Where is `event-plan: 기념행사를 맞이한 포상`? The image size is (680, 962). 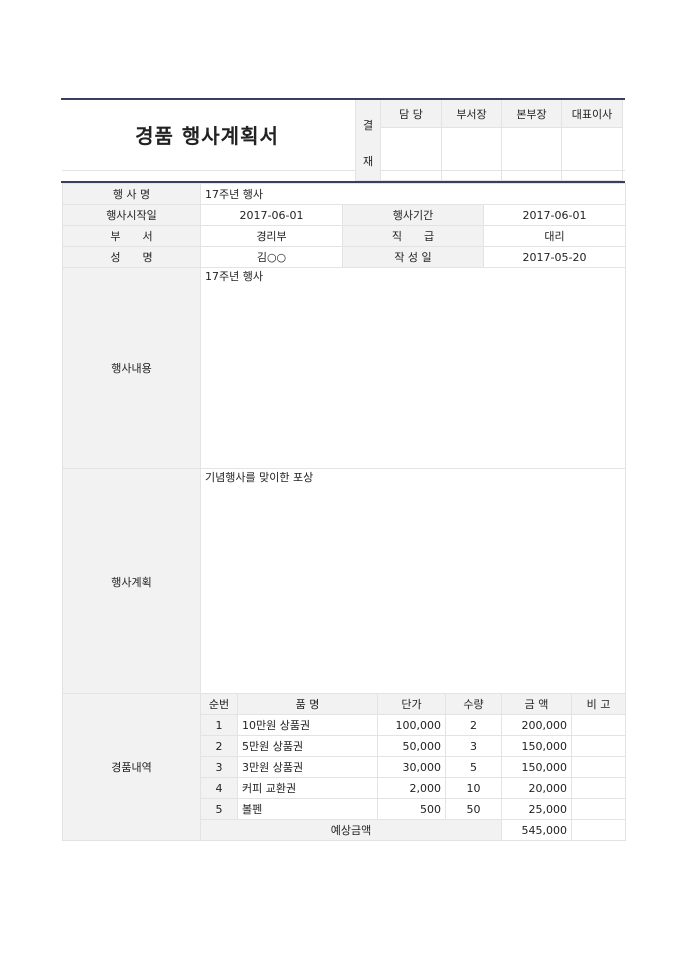
event-plan: 기념행사를 맞이한 포상 is located at coordinates (413, 582).